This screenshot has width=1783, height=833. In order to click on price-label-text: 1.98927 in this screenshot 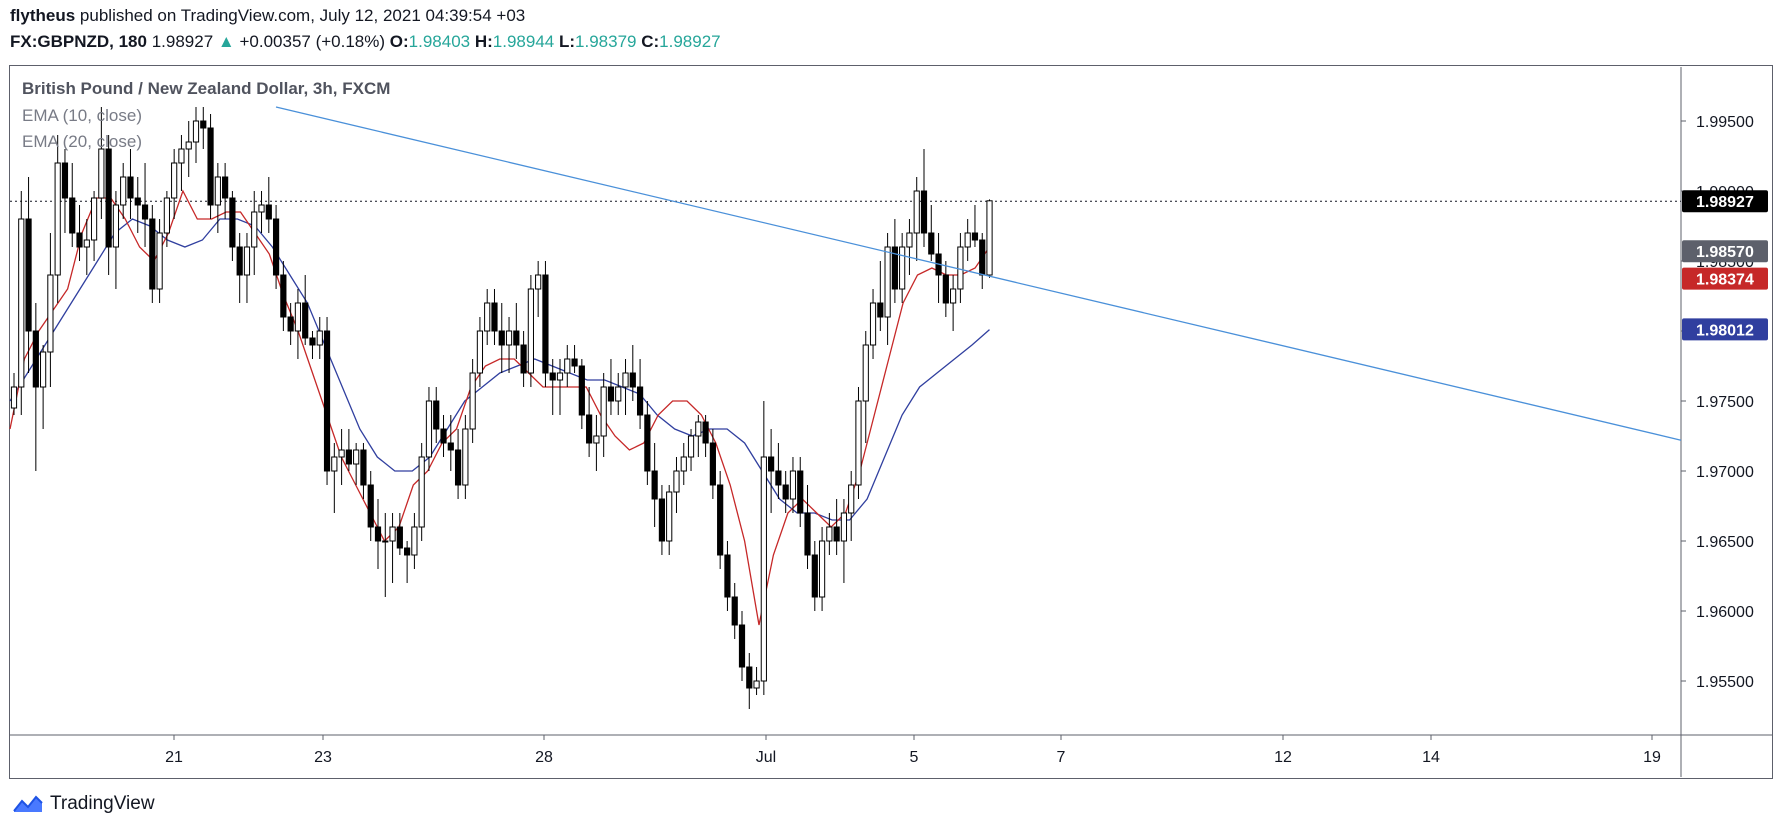, I will do `click(1725, 202)`.